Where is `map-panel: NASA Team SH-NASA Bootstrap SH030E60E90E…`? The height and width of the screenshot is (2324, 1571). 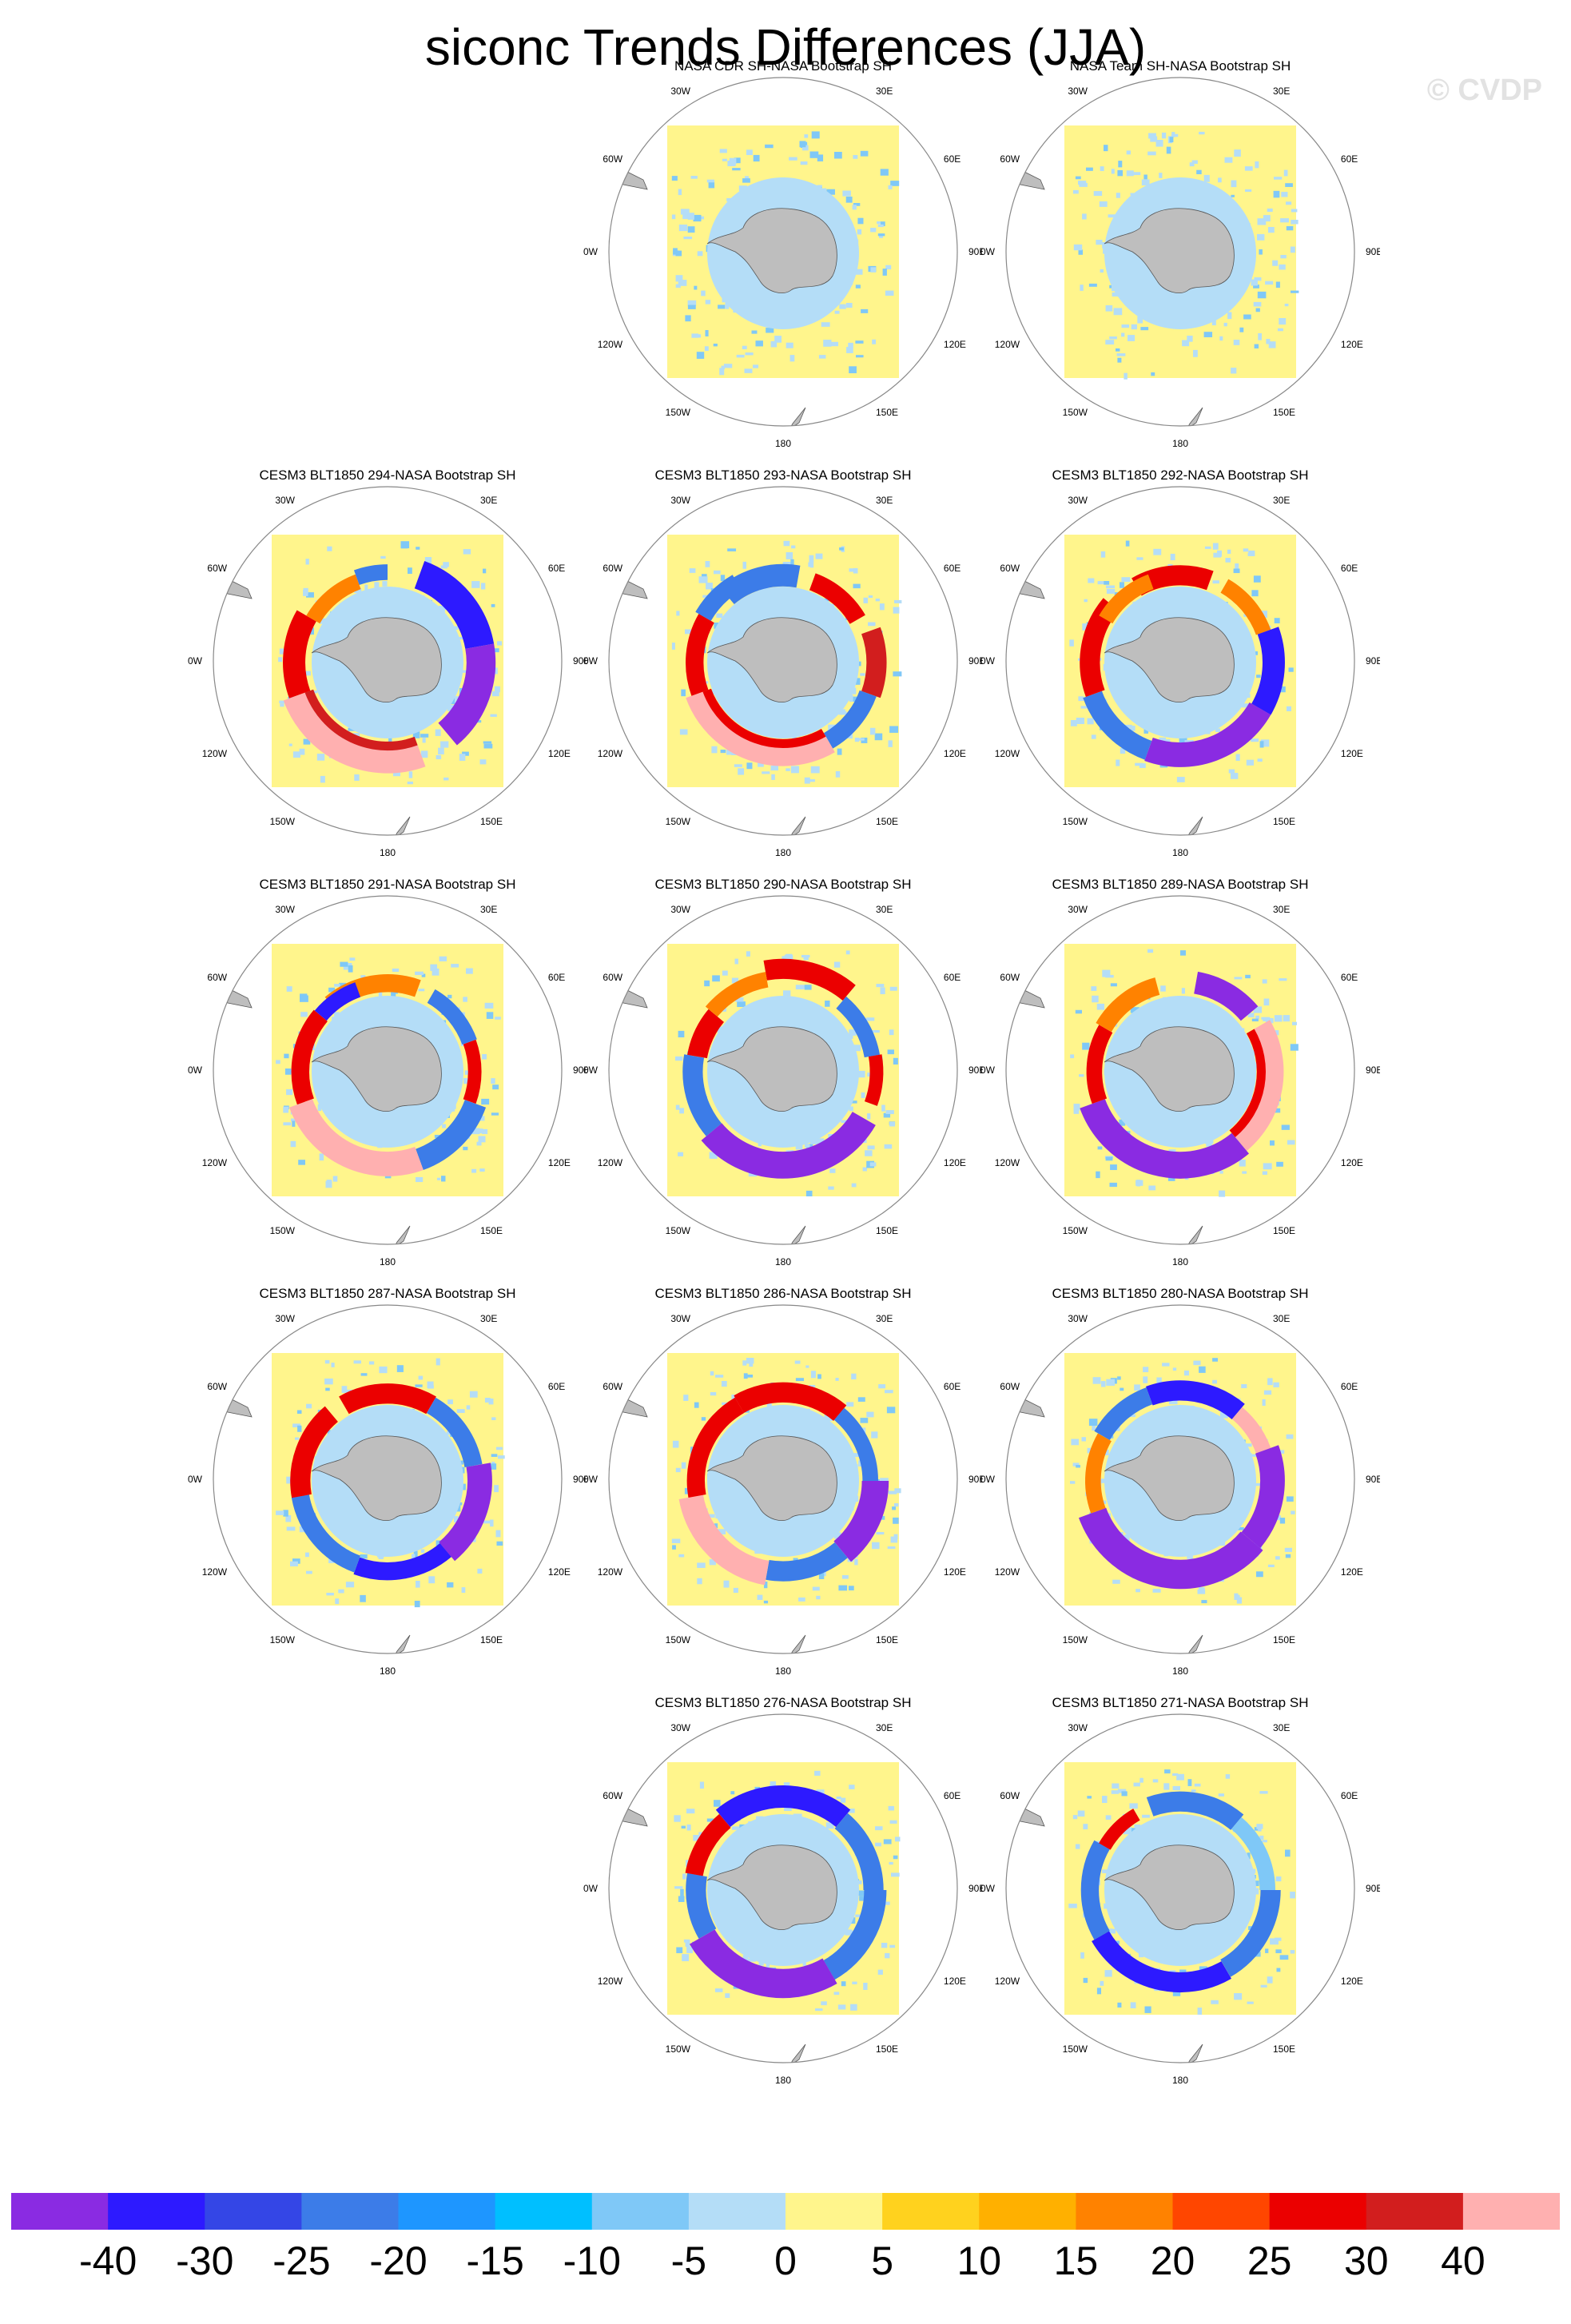
map-panel: NASA Team SH-NASA Bootstrap SH030E60E90E… is located at coordinates (1180, 267).